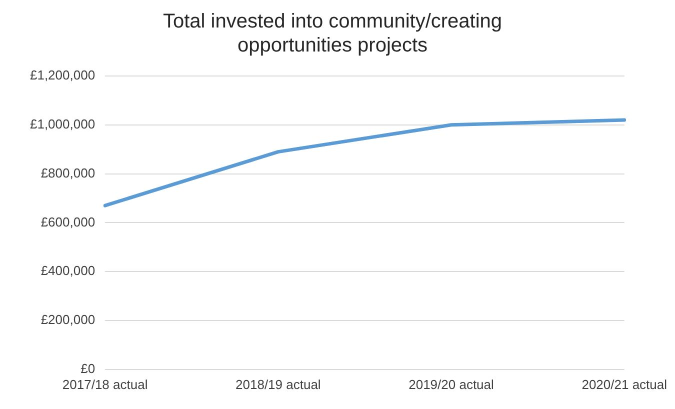  I want to click on x-tick-label: 2020/21 actual, so click(625, 384).